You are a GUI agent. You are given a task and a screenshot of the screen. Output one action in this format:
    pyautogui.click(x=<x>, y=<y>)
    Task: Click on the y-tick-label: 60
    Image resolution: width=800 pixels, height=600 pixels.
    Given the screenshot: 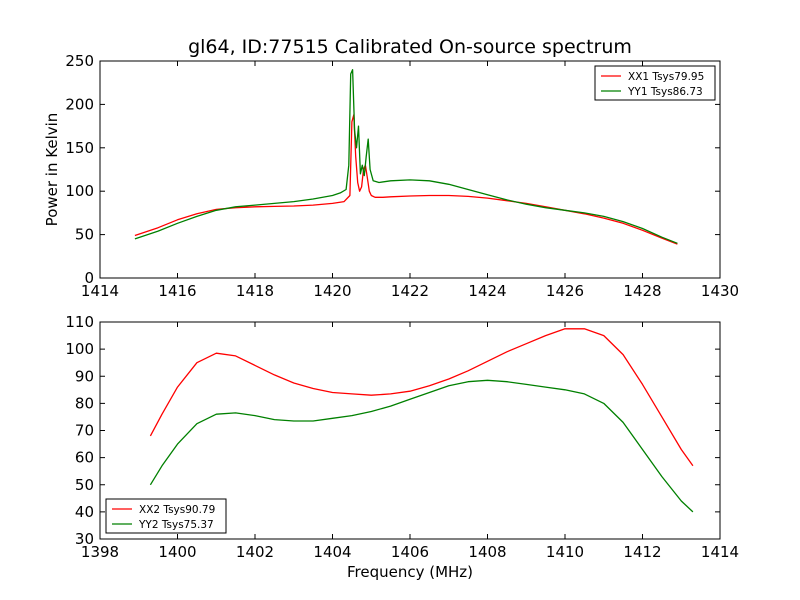 What is the action you would take?
    pyautogui.click(x=84, y=458)
    